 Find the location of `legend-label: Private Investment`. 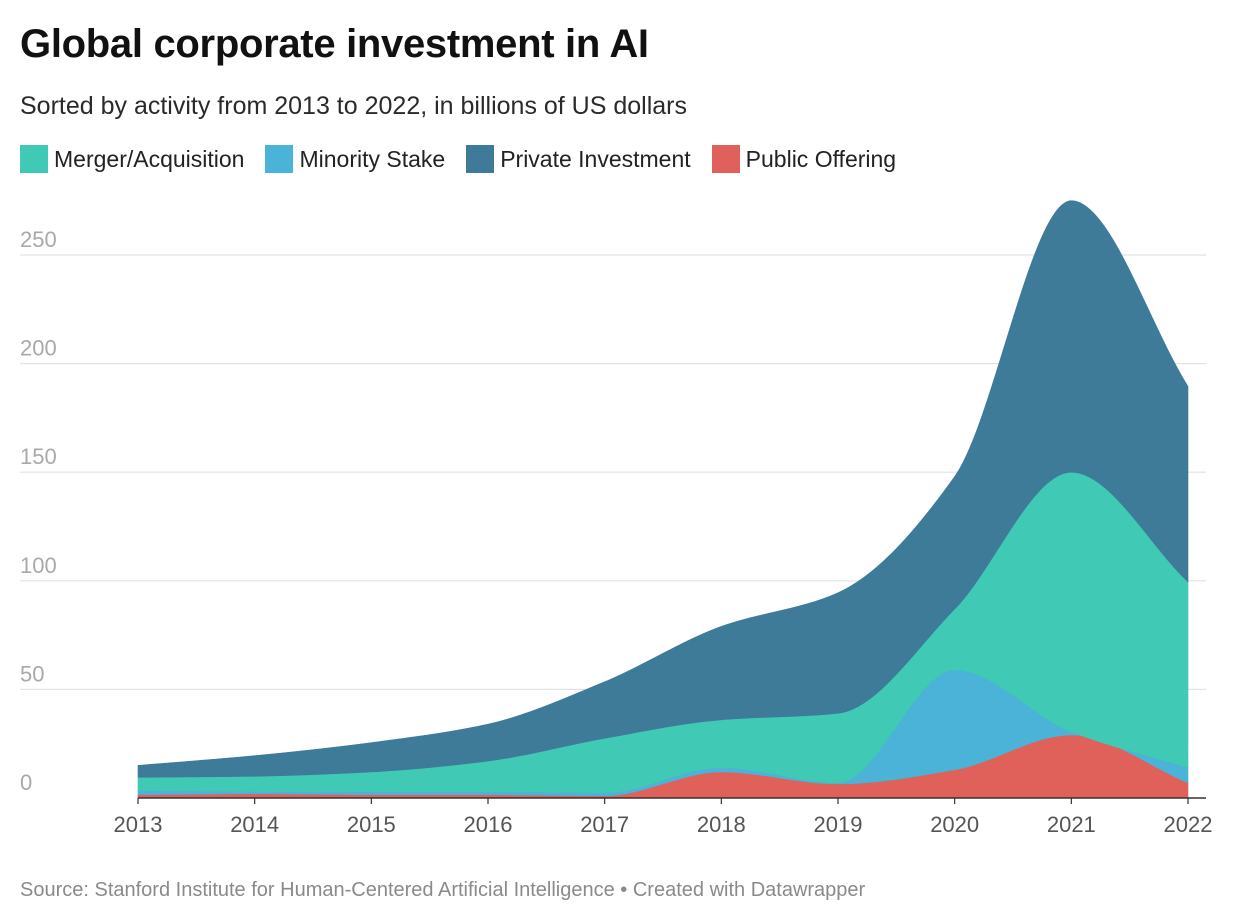

legend-label: Private Investment is located at coordinates (595, 158).